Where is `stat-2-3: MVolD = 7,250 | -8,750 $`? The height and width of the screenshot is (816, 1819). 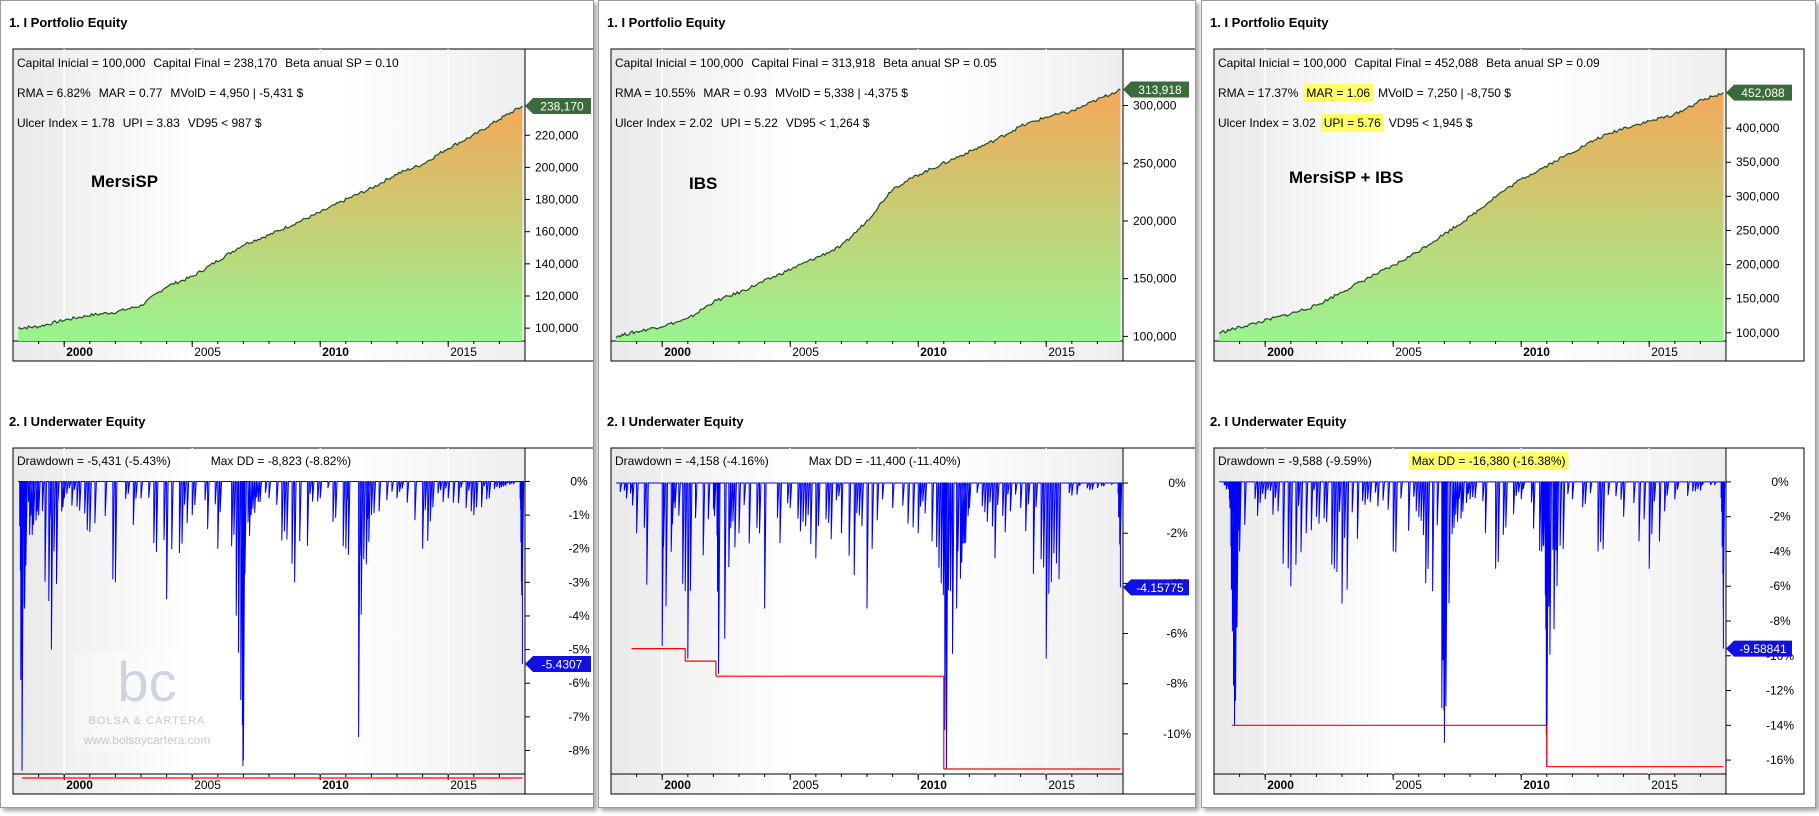
stat-2-3: MVolD = 7,250 | -8,750 $ is located at coordinates (1444, 93).